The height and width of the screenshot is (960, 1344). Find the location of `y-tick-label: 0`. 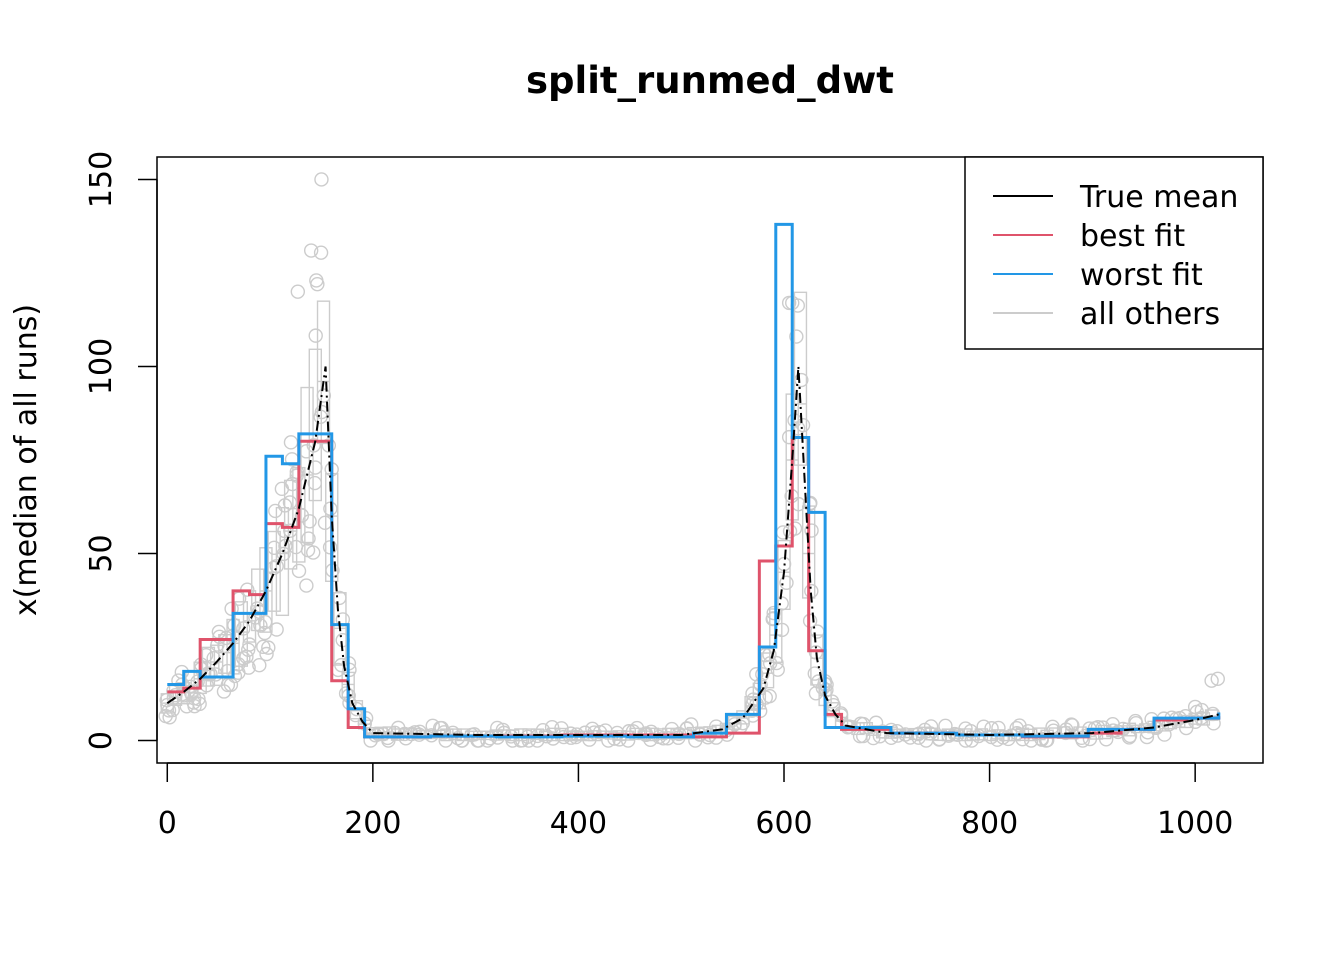

y-tick-label: 0 is located at coordinates (101, 740).